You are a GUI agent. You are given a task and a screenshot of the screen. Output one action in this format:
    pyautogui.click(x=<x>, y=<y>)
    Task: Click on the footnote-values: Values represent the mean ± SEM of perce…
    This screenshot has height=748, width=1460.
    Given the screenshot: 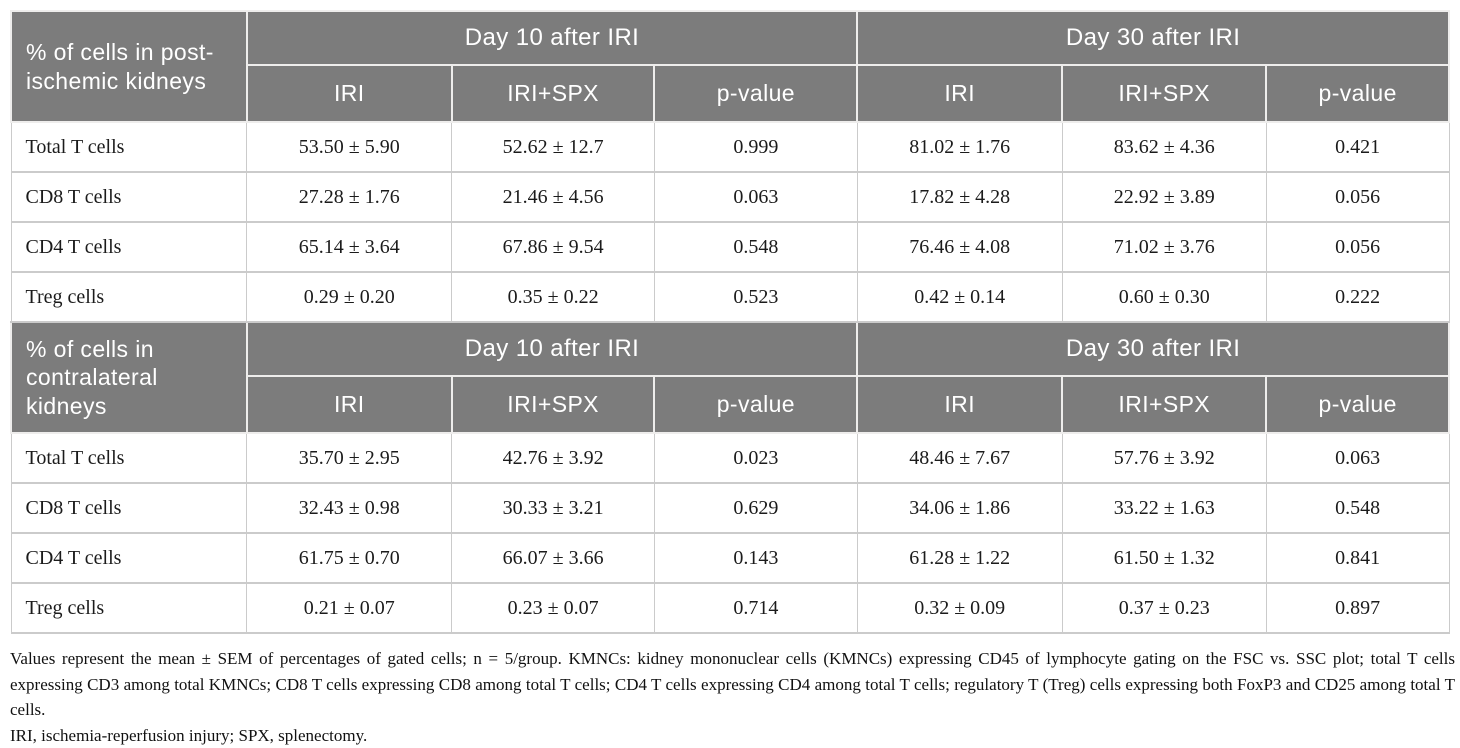 What is the action you would take?
    pyautogui.click(x=732, y=684)
    